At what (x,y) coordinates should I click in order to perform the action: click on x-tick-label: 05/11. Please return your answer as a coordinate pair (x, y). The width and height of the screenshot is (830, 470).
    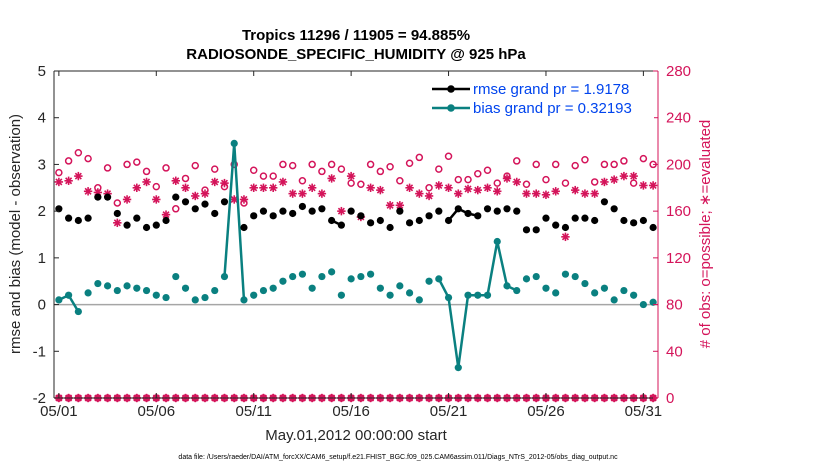
    Looking at the image, I should click on (253, 411).